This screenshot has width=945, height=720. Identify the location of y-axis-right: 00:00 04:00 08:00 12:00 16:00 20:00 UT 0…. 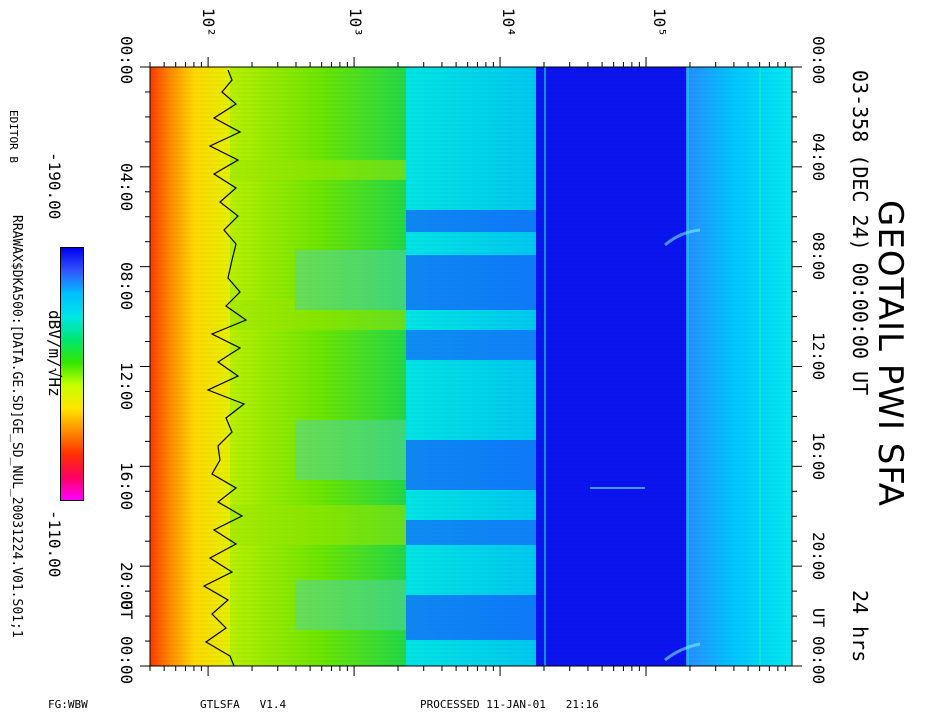
(815, 365).